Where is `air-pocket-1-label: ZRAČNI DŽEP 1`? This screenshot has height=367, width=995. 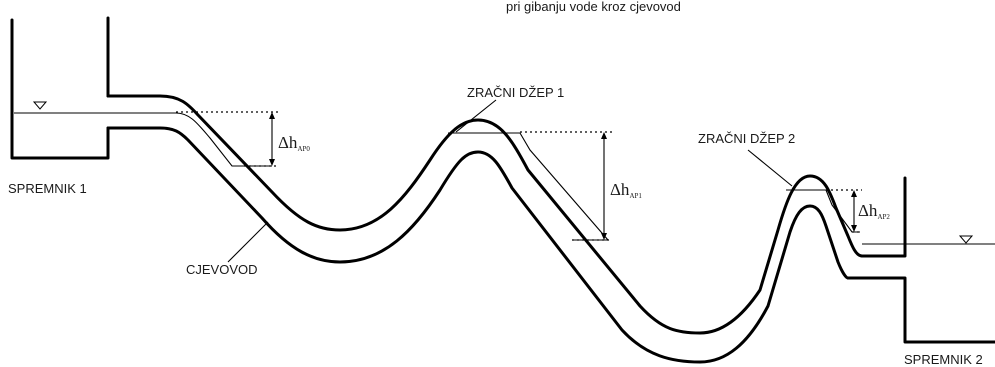
air-pocket-1-label: ZRAČNI DŽEP 1 is located at coordinates (515, 92).